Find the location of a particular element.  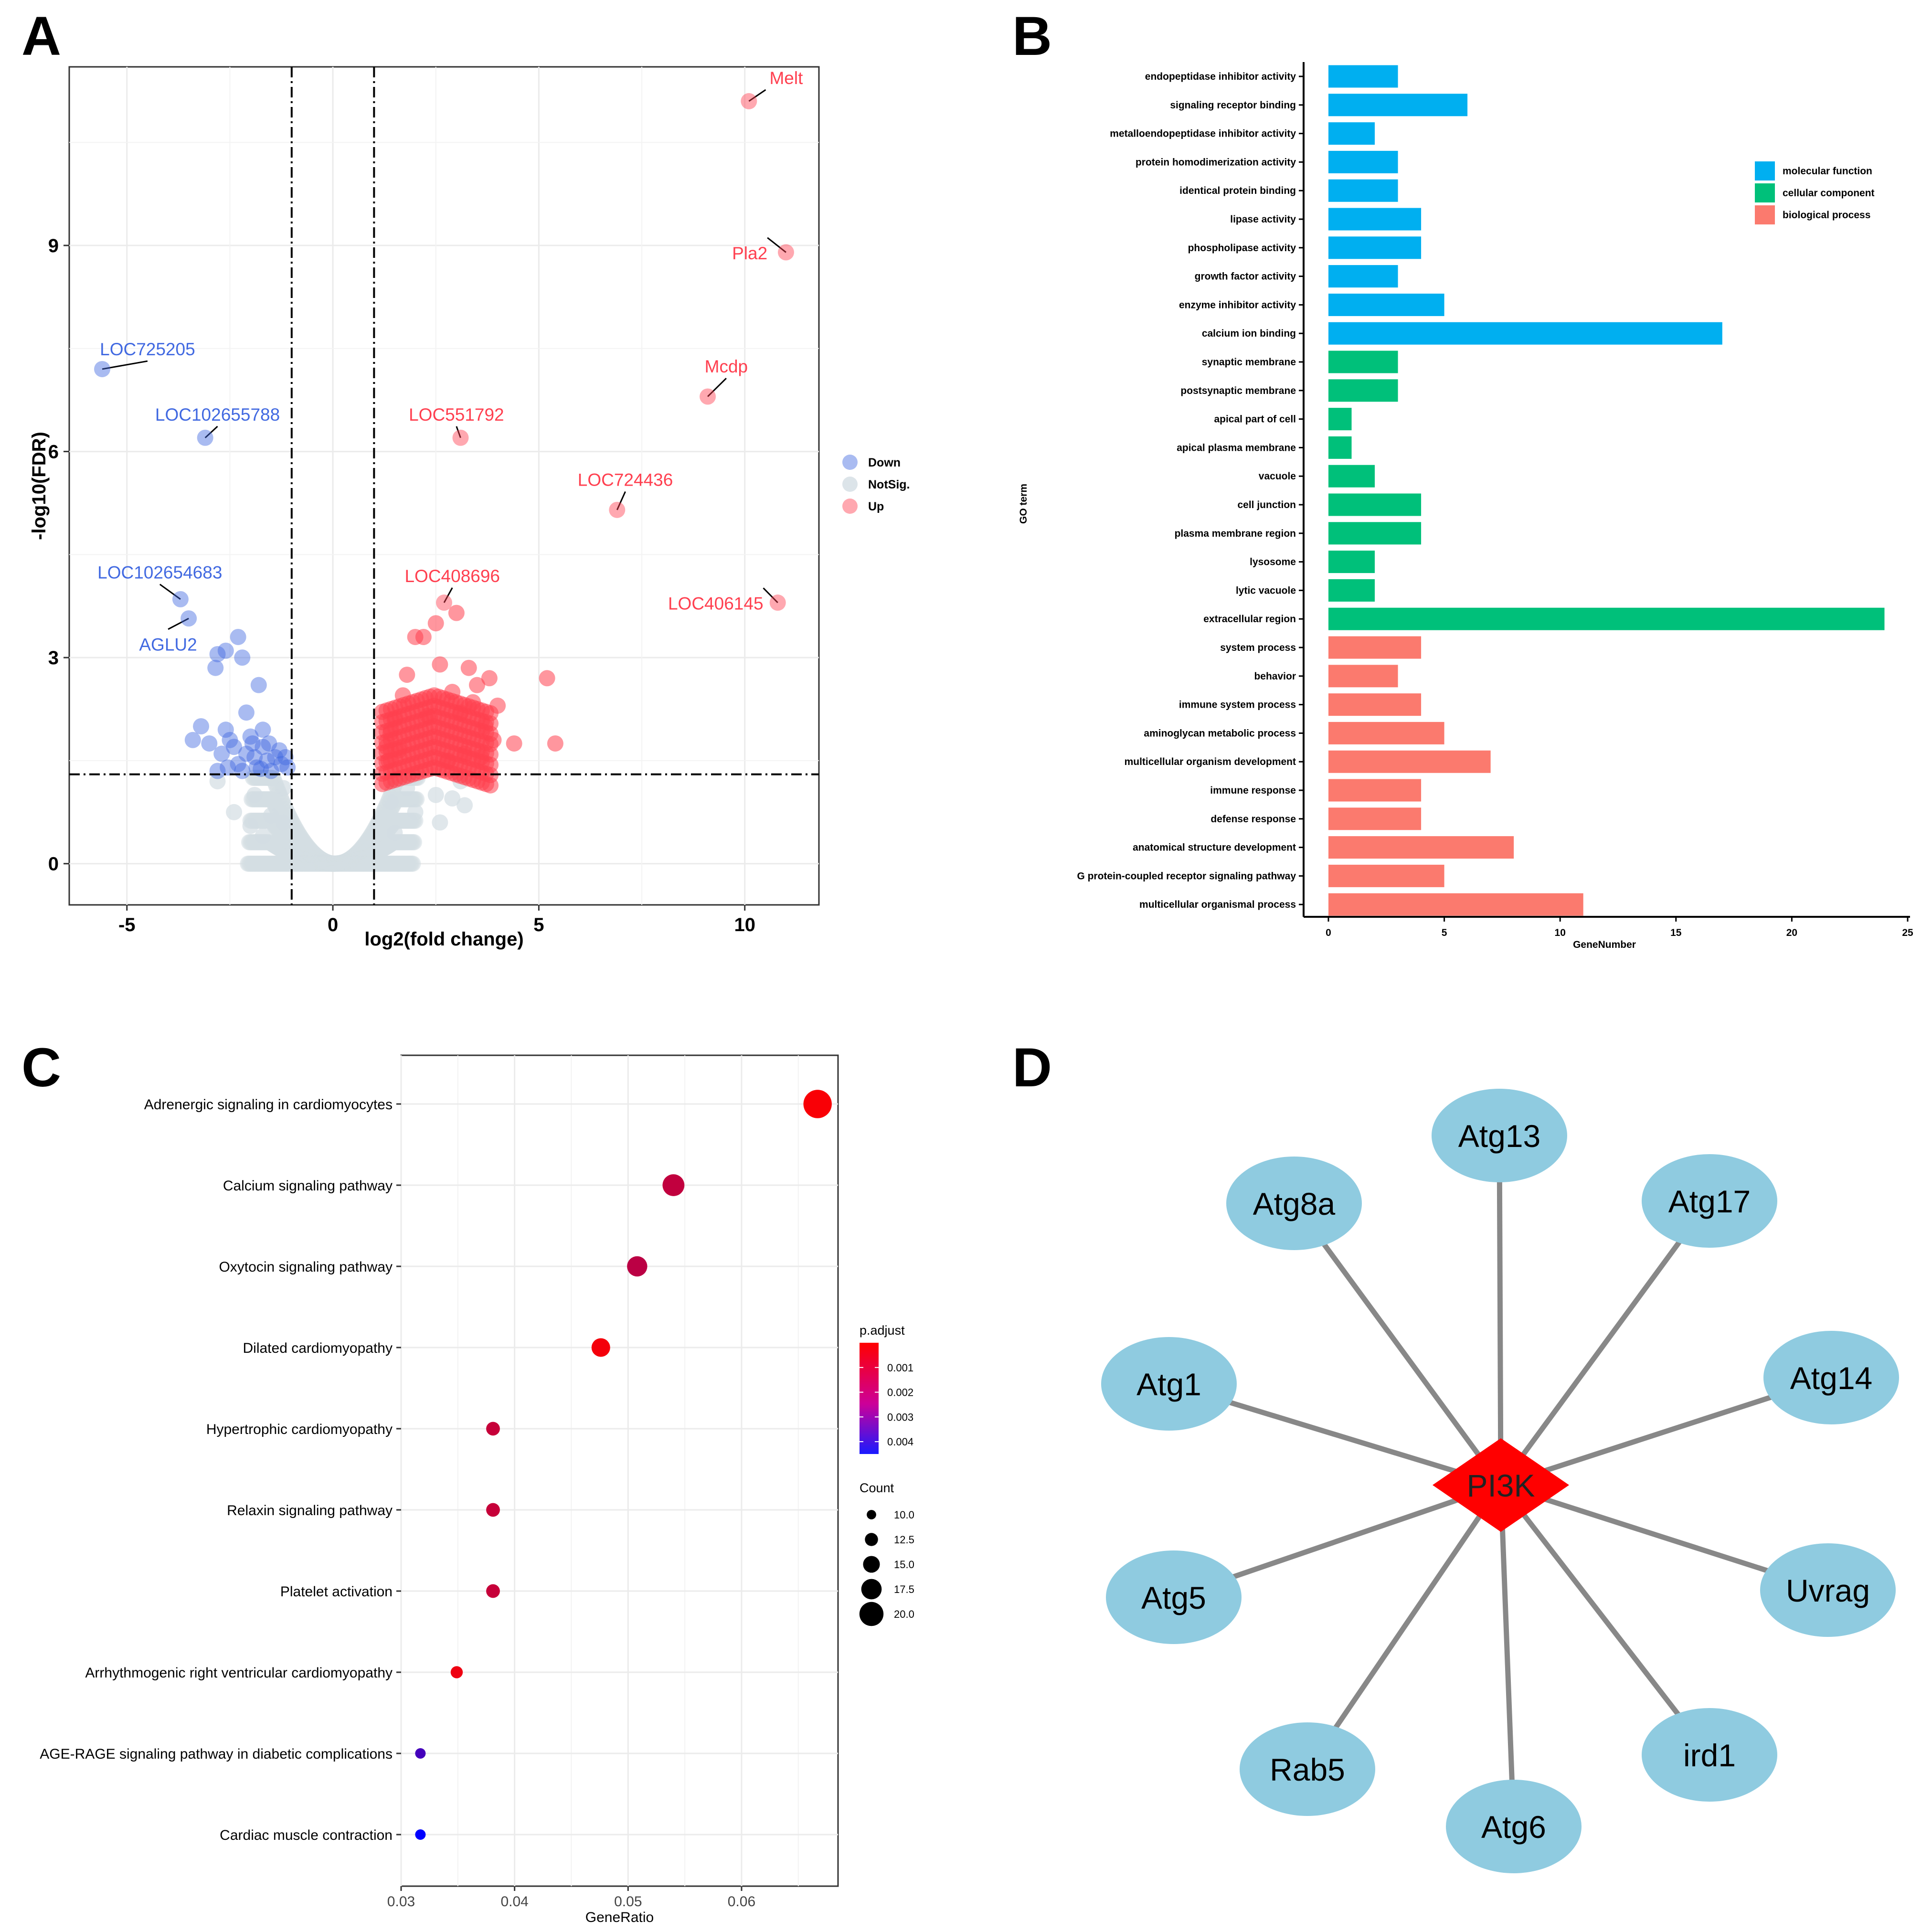

edge-rab5 is located at coordinates (1404, 1627).